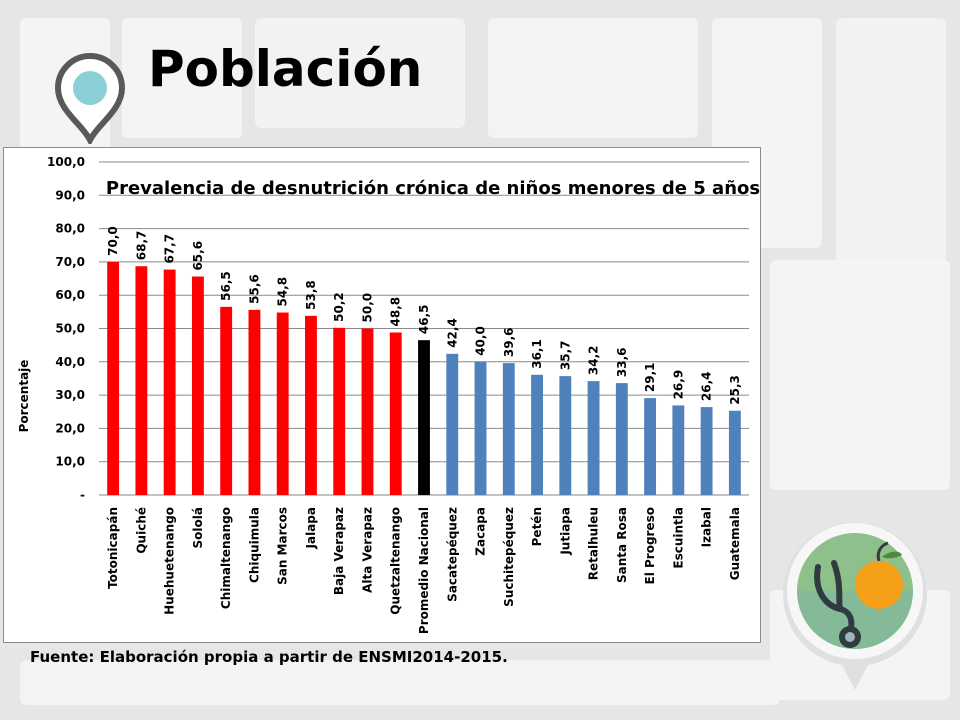 Image resolution: width=960 pixels, height=720 pixels. Describe the element at coordinates (735, 543) in the screenshot. I see `x-tick-label: Guatemala` at that location.